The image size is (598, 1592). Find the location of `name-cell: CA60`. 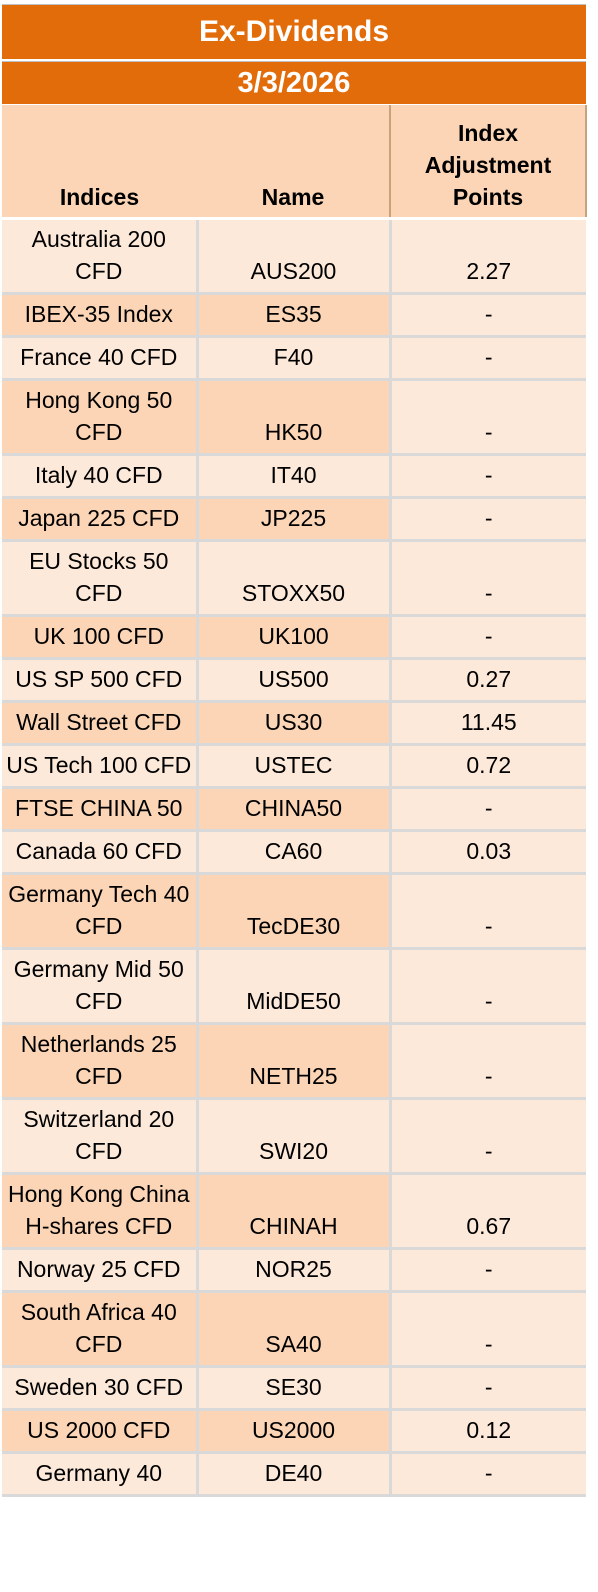

name-cell: CA60 is located at coordinates (294, 852).